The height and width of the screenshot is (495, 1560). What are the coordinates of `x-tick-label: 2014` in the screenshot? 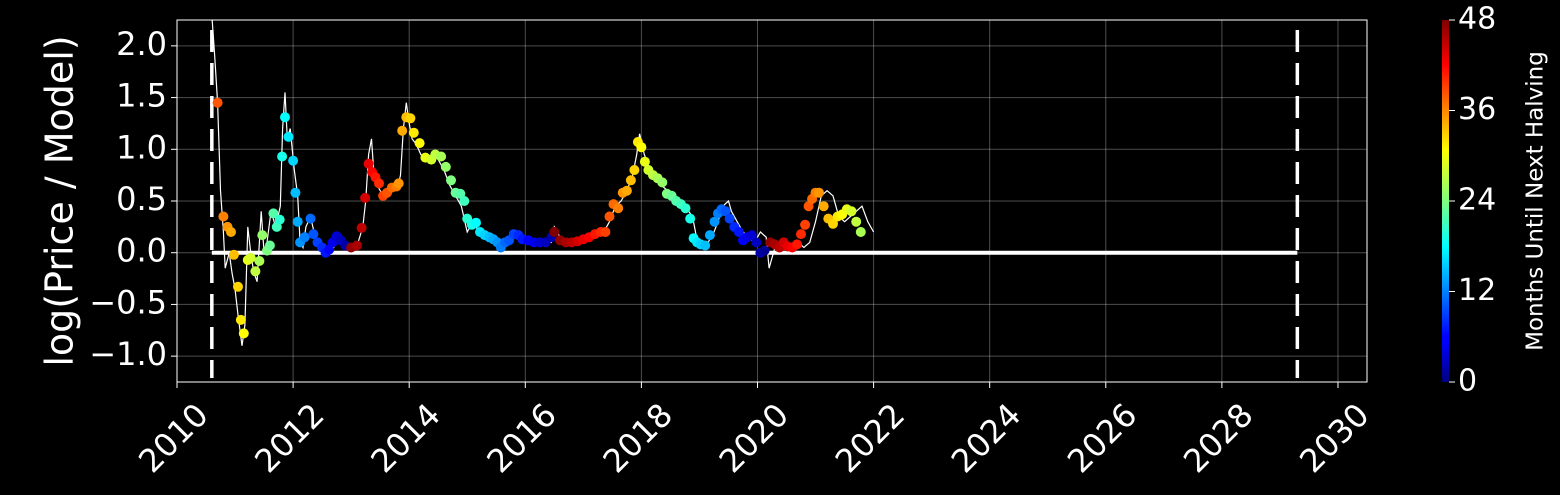 It's located at (405, 438).